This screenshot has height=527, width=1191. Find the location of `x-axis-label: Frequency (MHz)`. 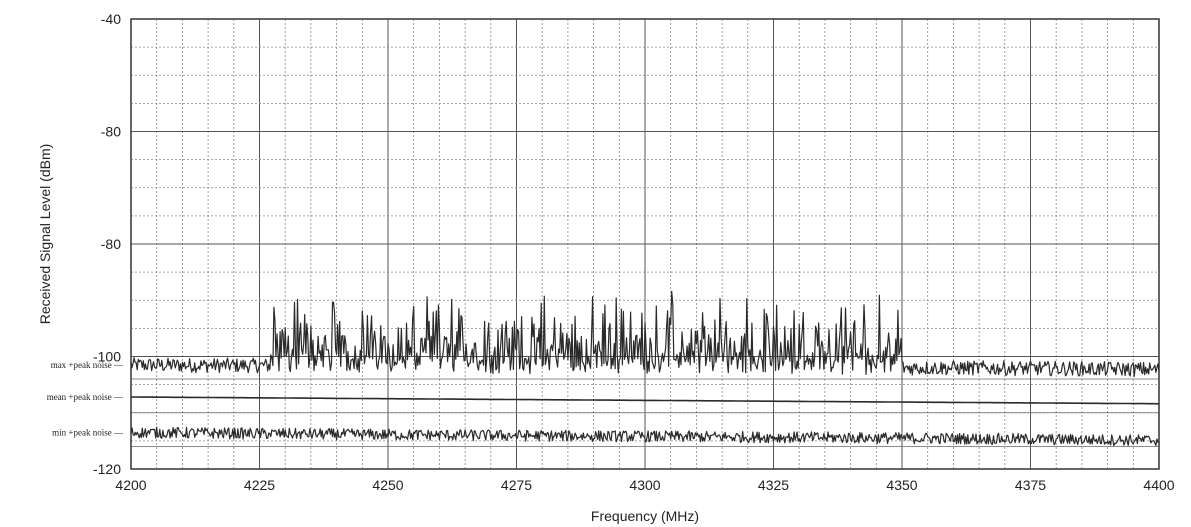

x-axis-label: Frequency (MHz) is located at coordinates (645, 516).